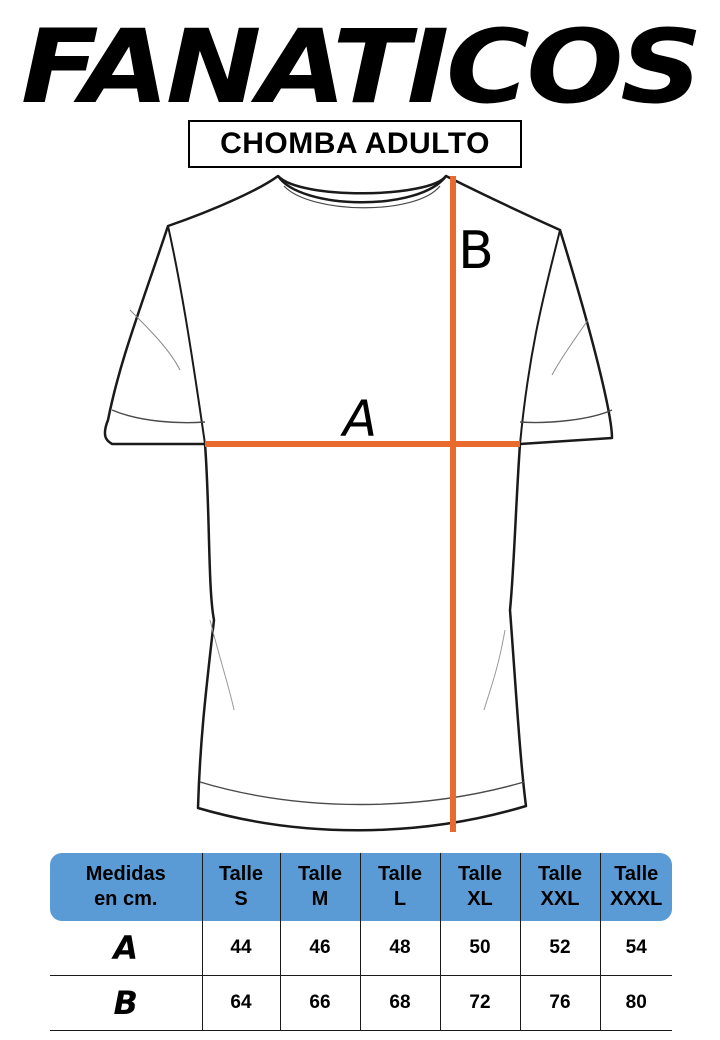 The image size is (720, 1040). Describe the element at coordinates (400, 1003) in the screenshot. I see `table-cell: 68` at that location.